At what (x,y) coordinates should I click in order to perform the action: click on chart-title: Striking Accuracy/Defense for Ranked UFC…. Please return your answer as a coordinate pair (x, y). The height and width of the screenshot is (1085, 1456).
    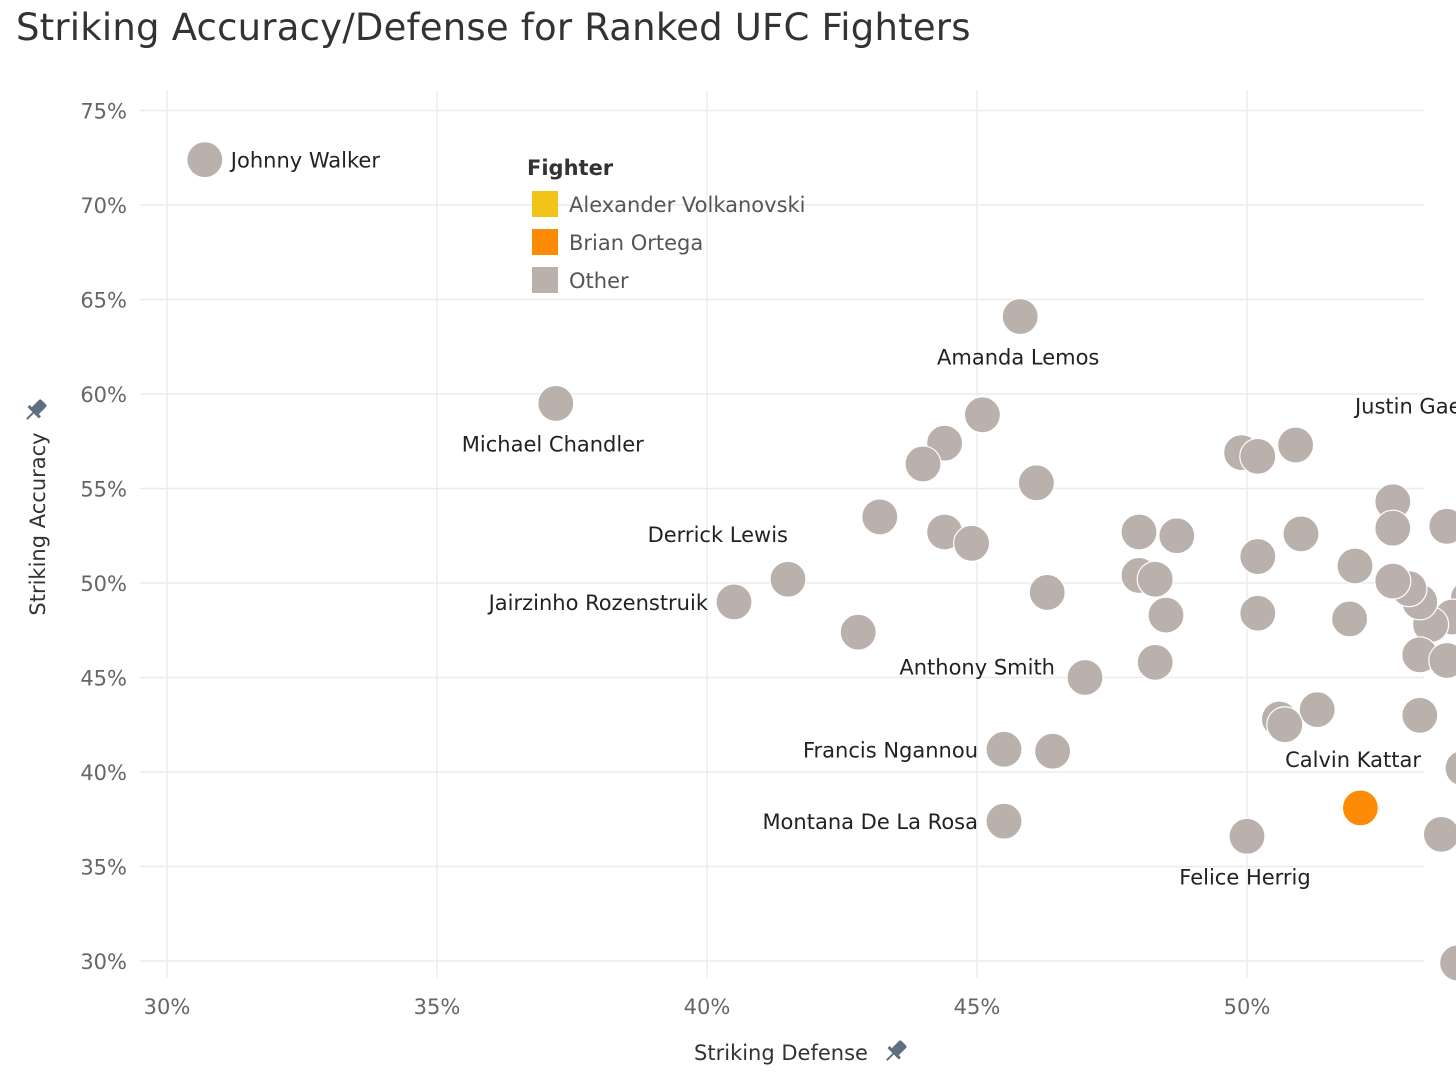
    Looking at the image, I should click on (493, 27).